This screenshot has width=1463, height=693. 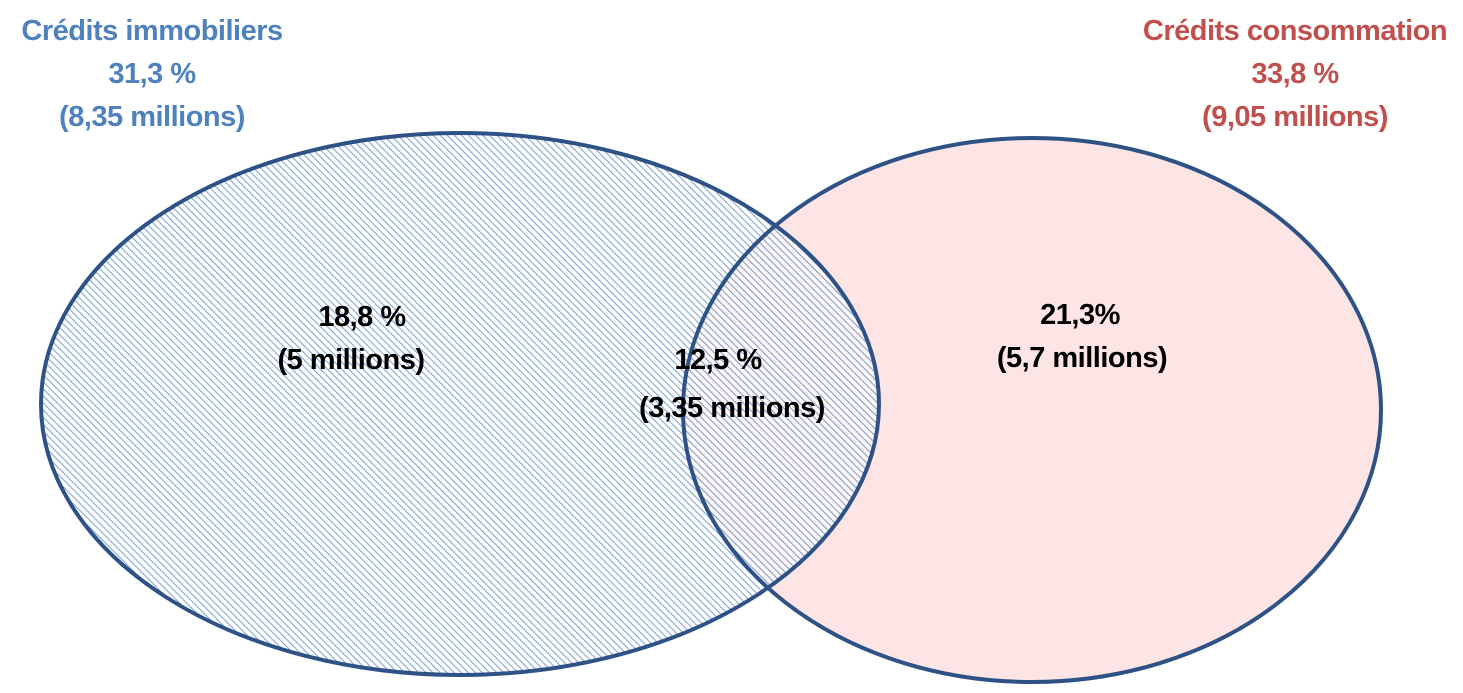 I want to click on consommation-only-count: (5,7 millions), so click(x=1082, y=358).